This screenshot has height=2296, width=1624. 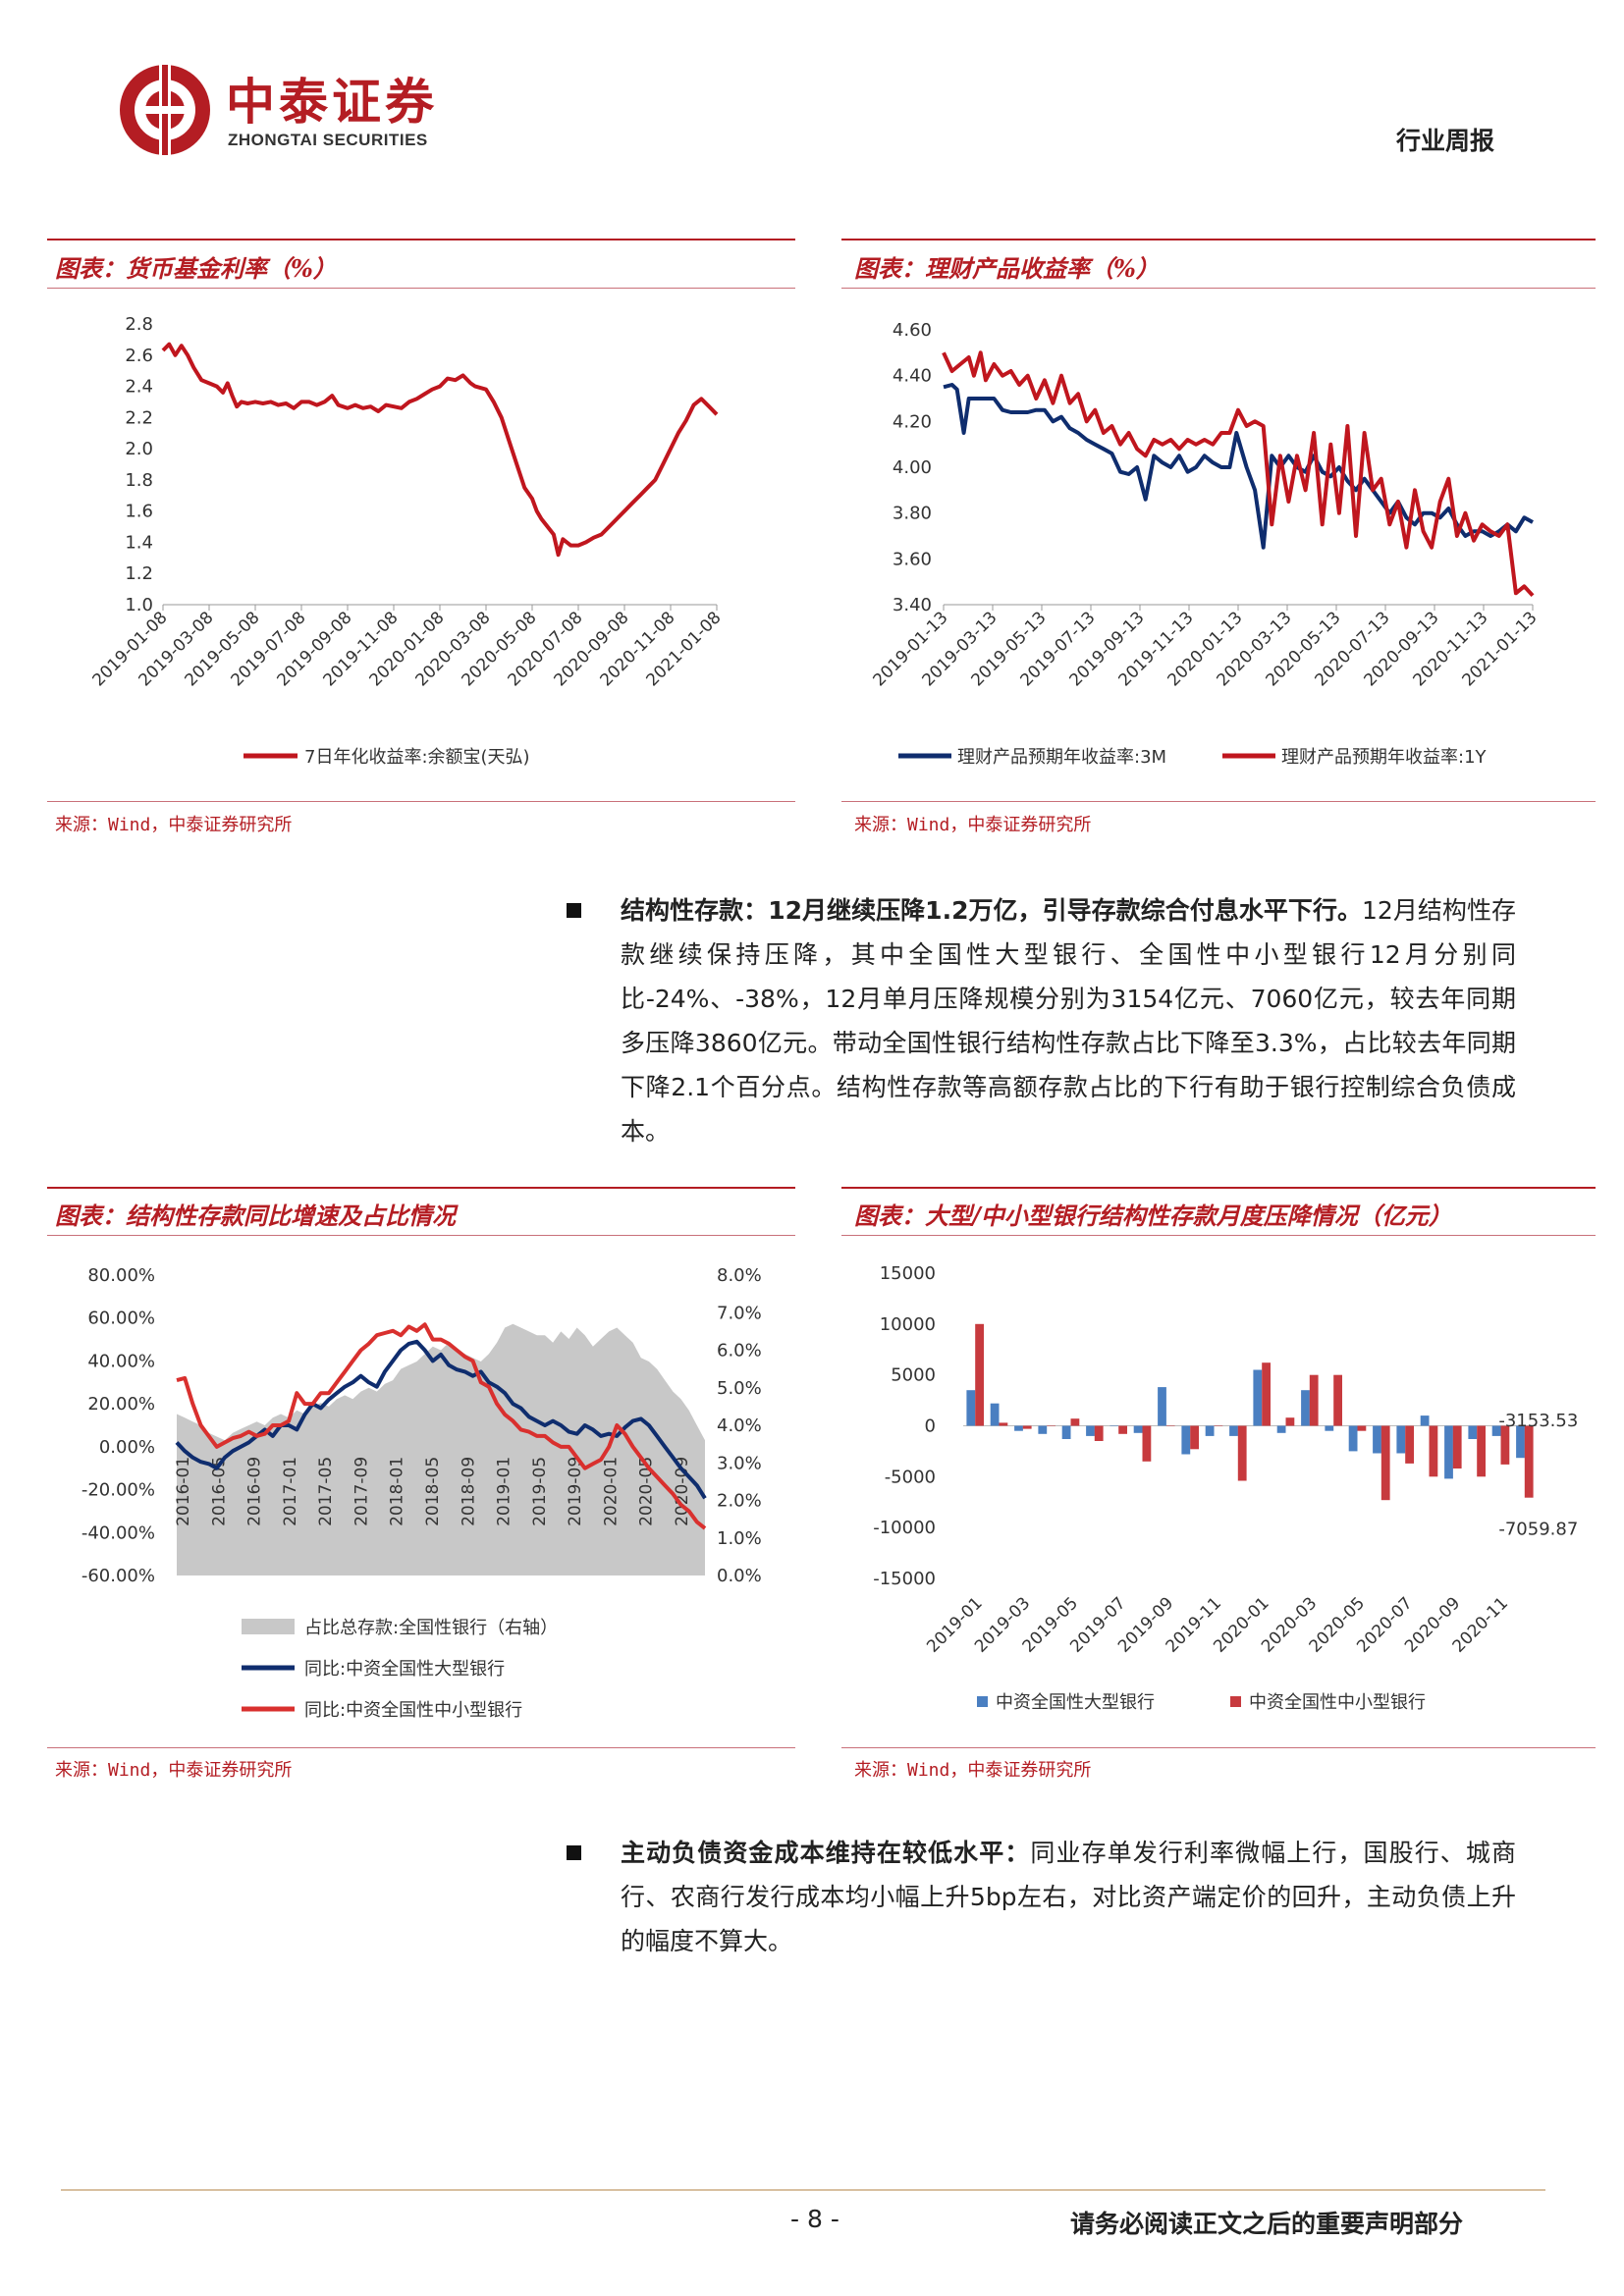 What do you see at coordinates (803, 2190) in the screenshot?
I see `footer-rule` at bounding box center [803, 2190].